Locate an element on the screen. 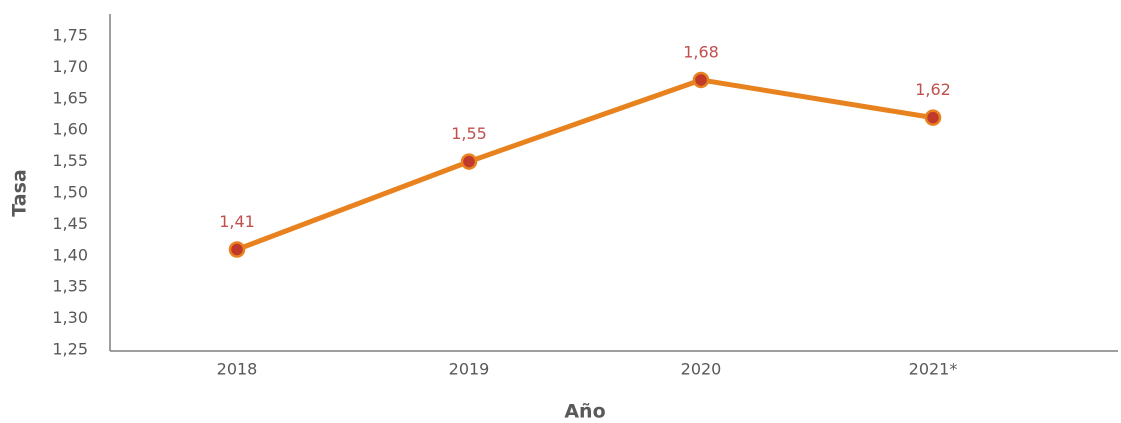 The width and height of the screenshot is (1121, 423). x-axis-title: Año is located at coordinates (584, 412).